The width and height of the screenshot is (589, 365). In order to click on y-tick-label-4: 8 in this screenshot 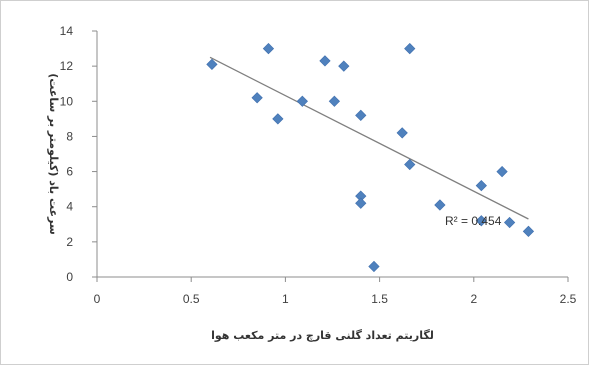, I will do `click(69, 136)`.